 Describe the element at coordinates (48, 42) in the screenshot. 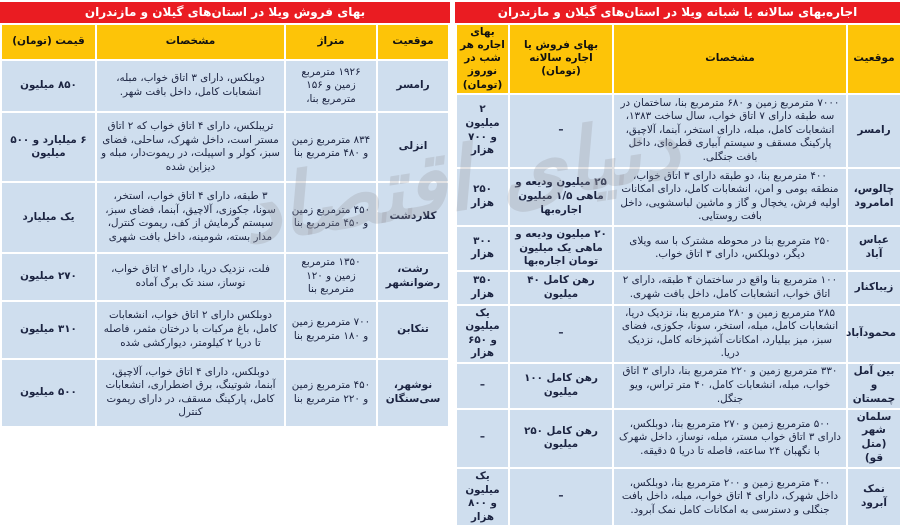

I see `header-price: قیمت (تومان)` at that location.